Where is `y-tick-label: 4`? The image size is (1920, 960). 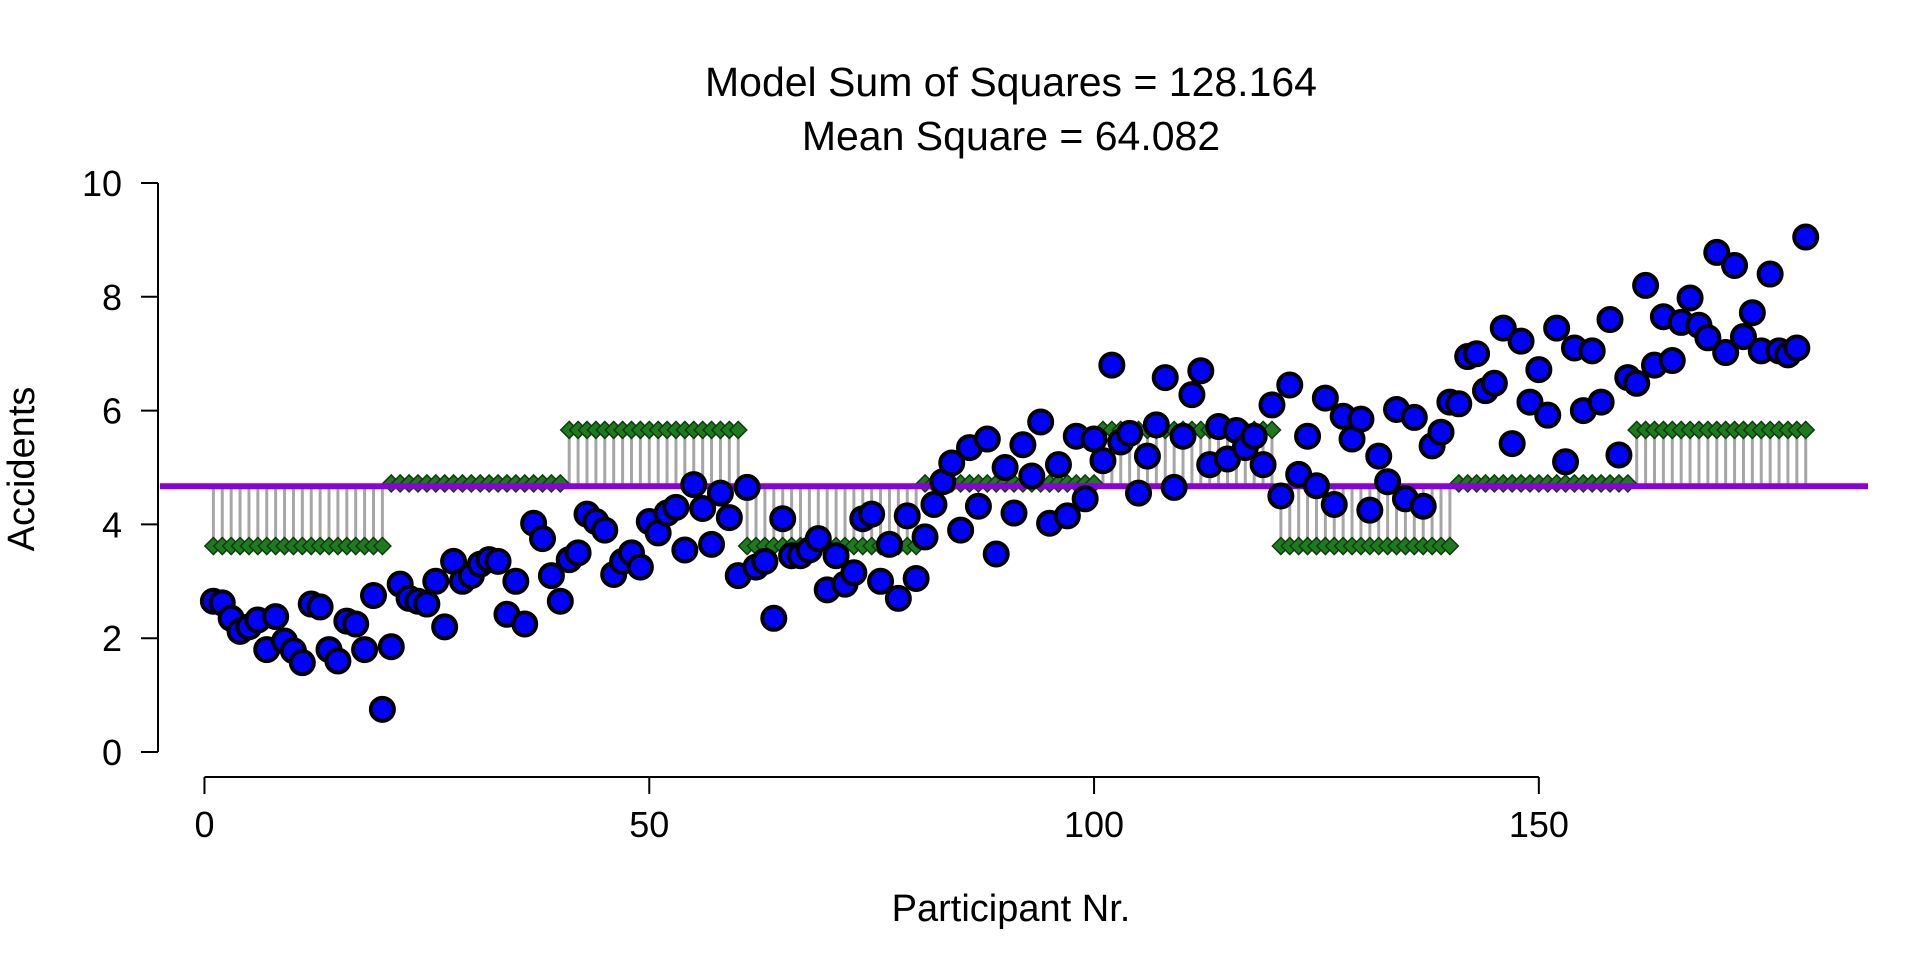 y-tick-label: 4 is located at coordinates (112, 524).